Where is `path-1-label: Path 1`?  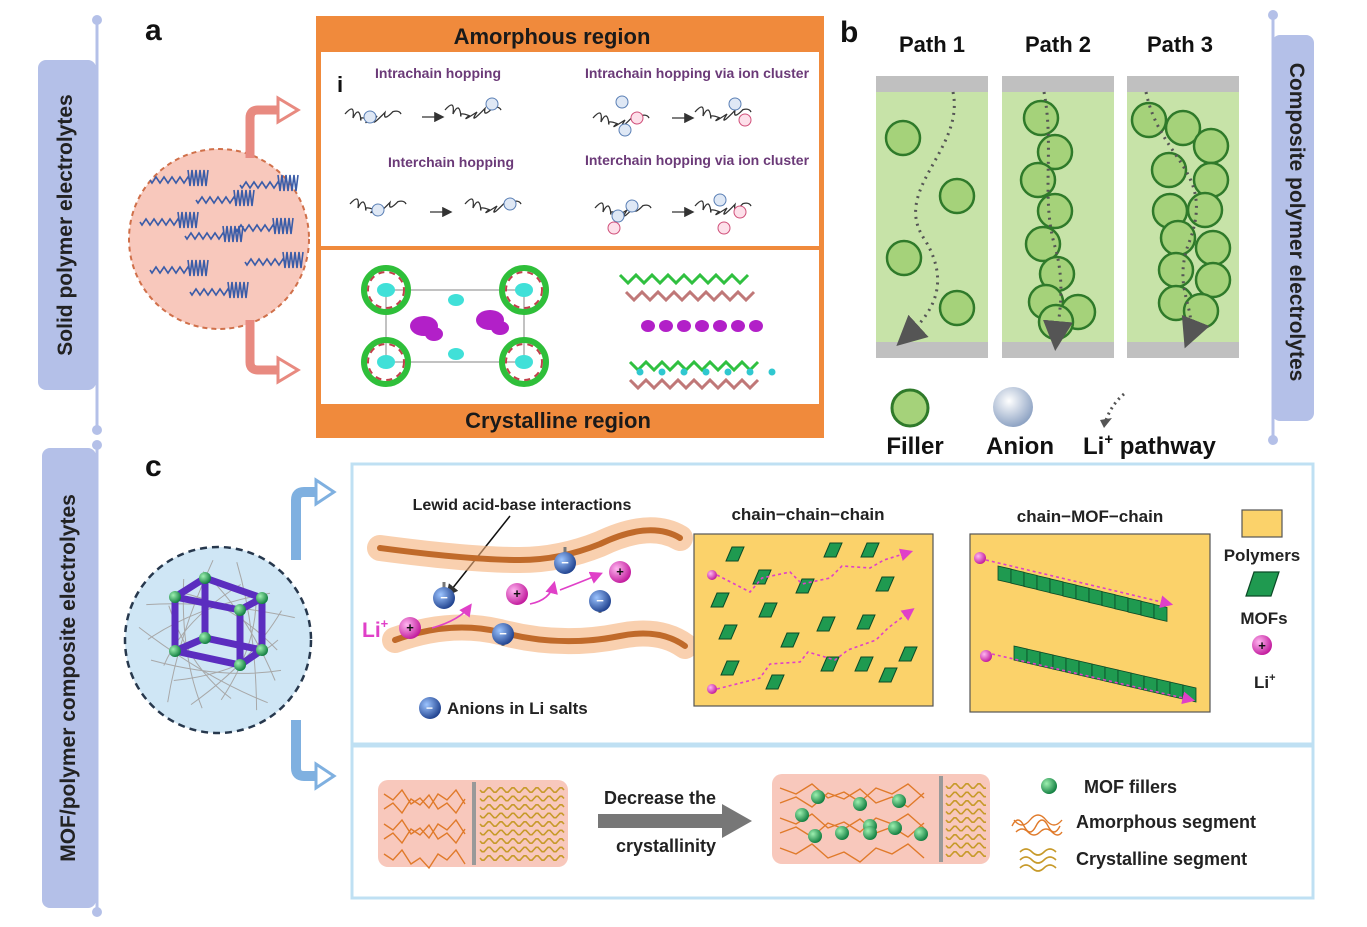
path-1-label: Path 1 is located at coordinates (932, 44).